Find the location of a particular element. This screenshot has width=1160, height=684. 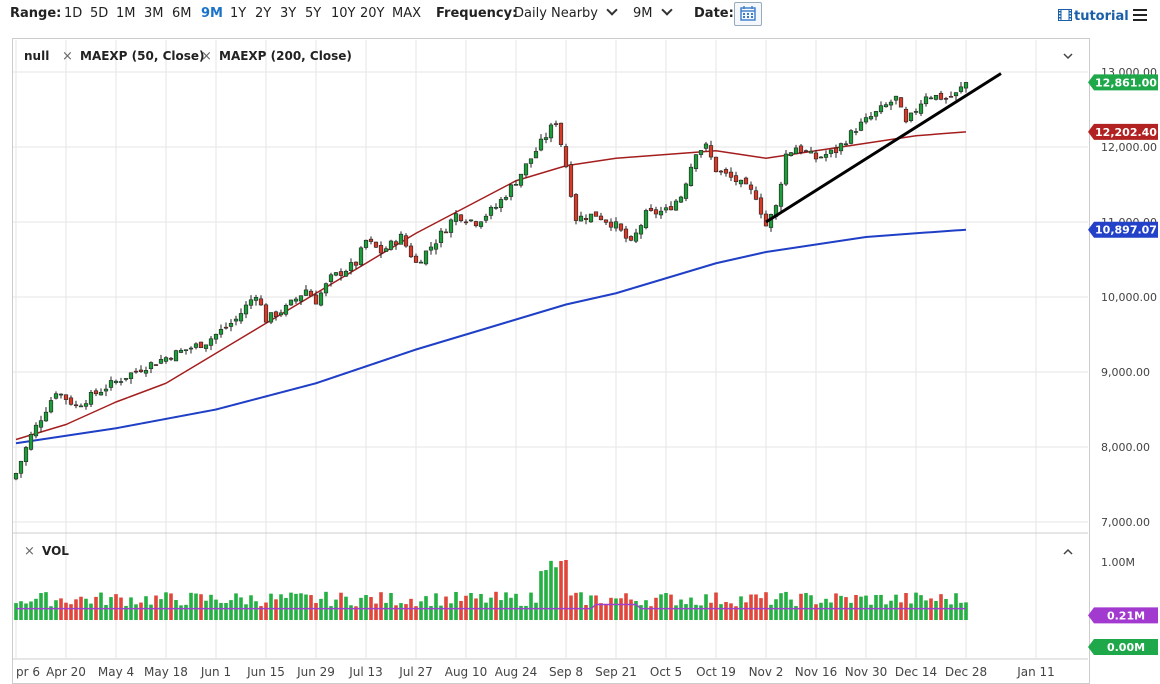

calendar-button is located at coordinates (748, 14).